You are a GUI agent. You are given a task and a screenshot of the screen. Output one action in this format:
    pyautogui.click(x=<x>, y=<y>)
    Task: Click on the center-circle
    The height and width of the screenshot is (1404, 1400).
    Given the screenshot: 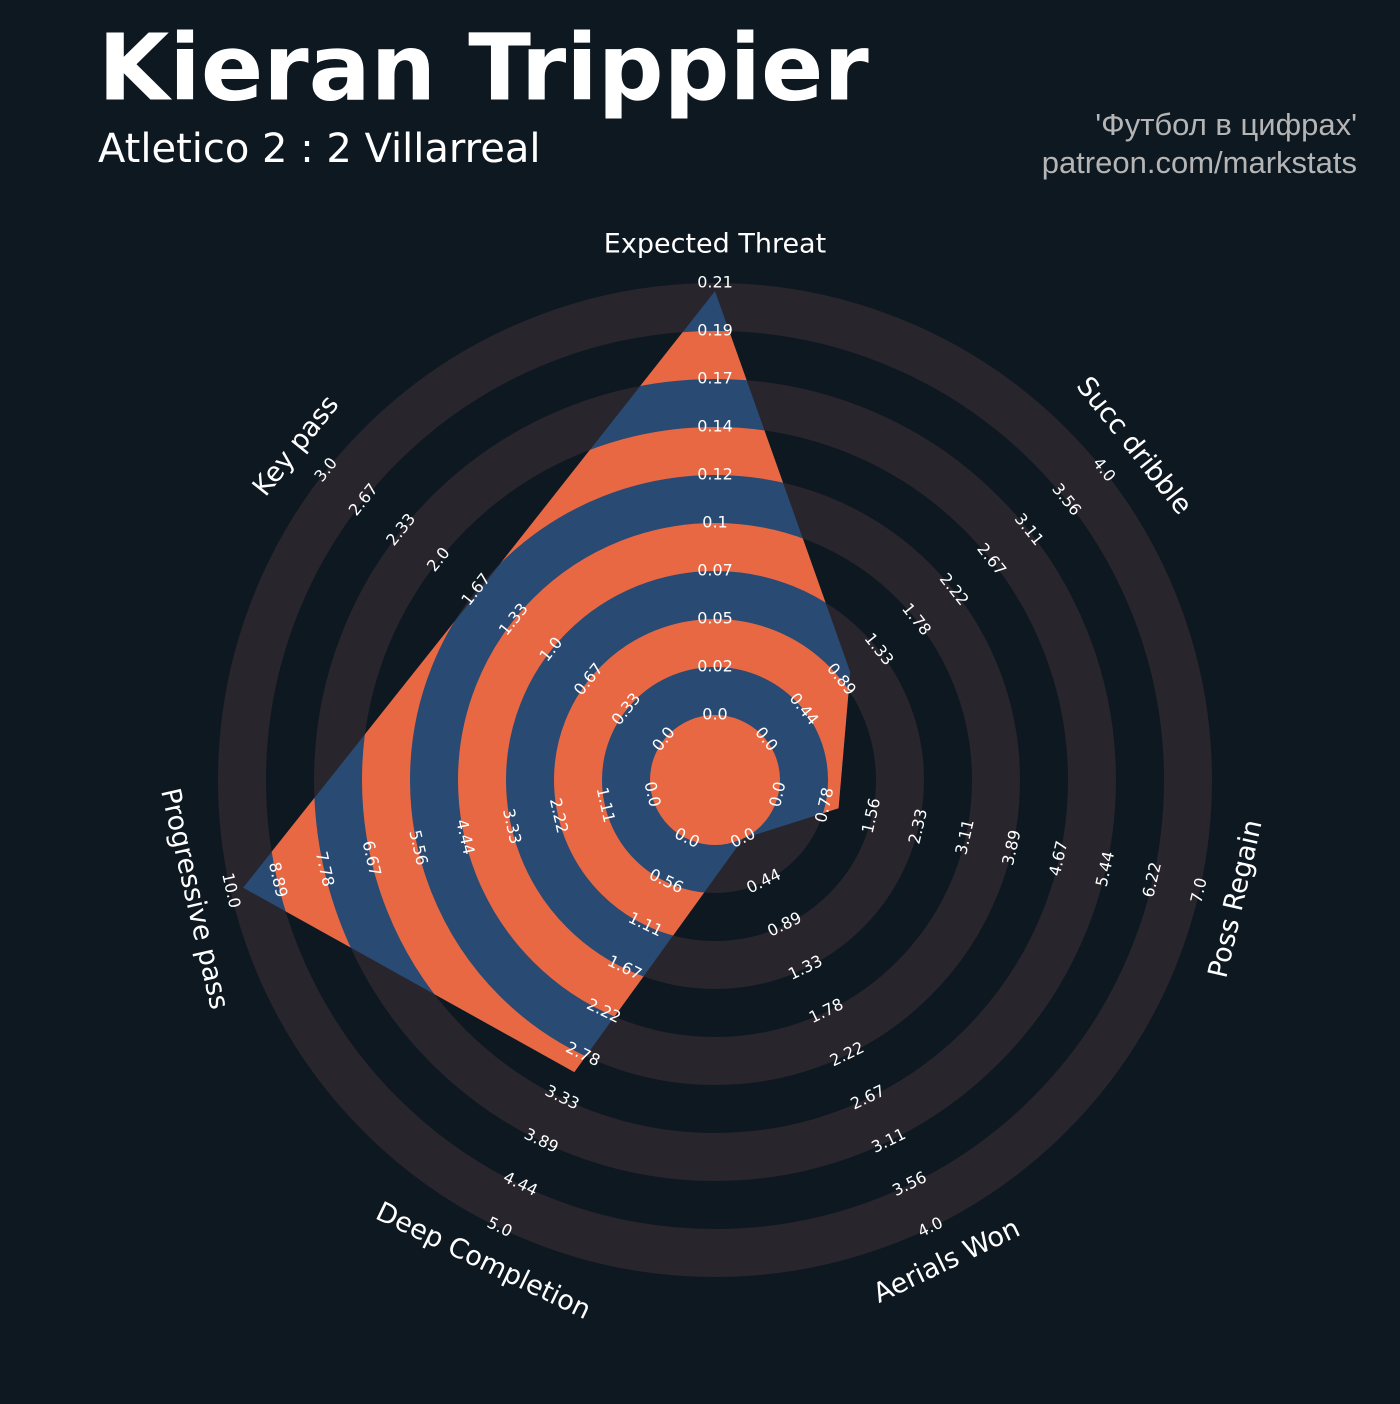 What is the action you would take?
    pyautogui.click(x=715, y=780)
    